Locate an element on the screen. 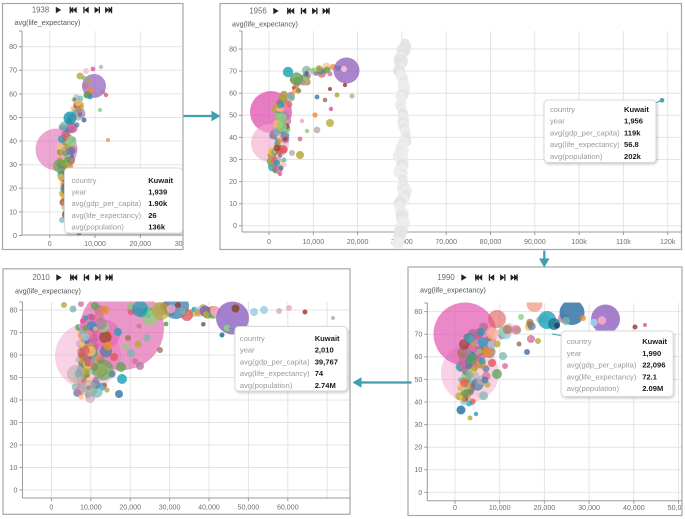  svg-text: 74 is located at coordinates (319, 373).